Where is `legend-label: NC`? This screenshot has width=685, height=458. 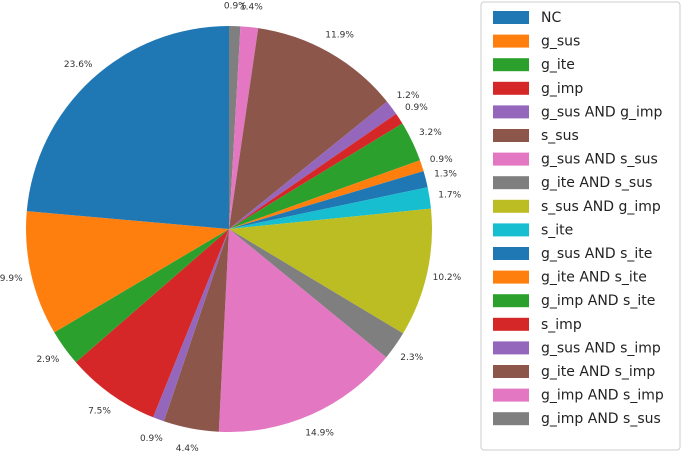
legend-label: NC is located at coordinates (551, 18).